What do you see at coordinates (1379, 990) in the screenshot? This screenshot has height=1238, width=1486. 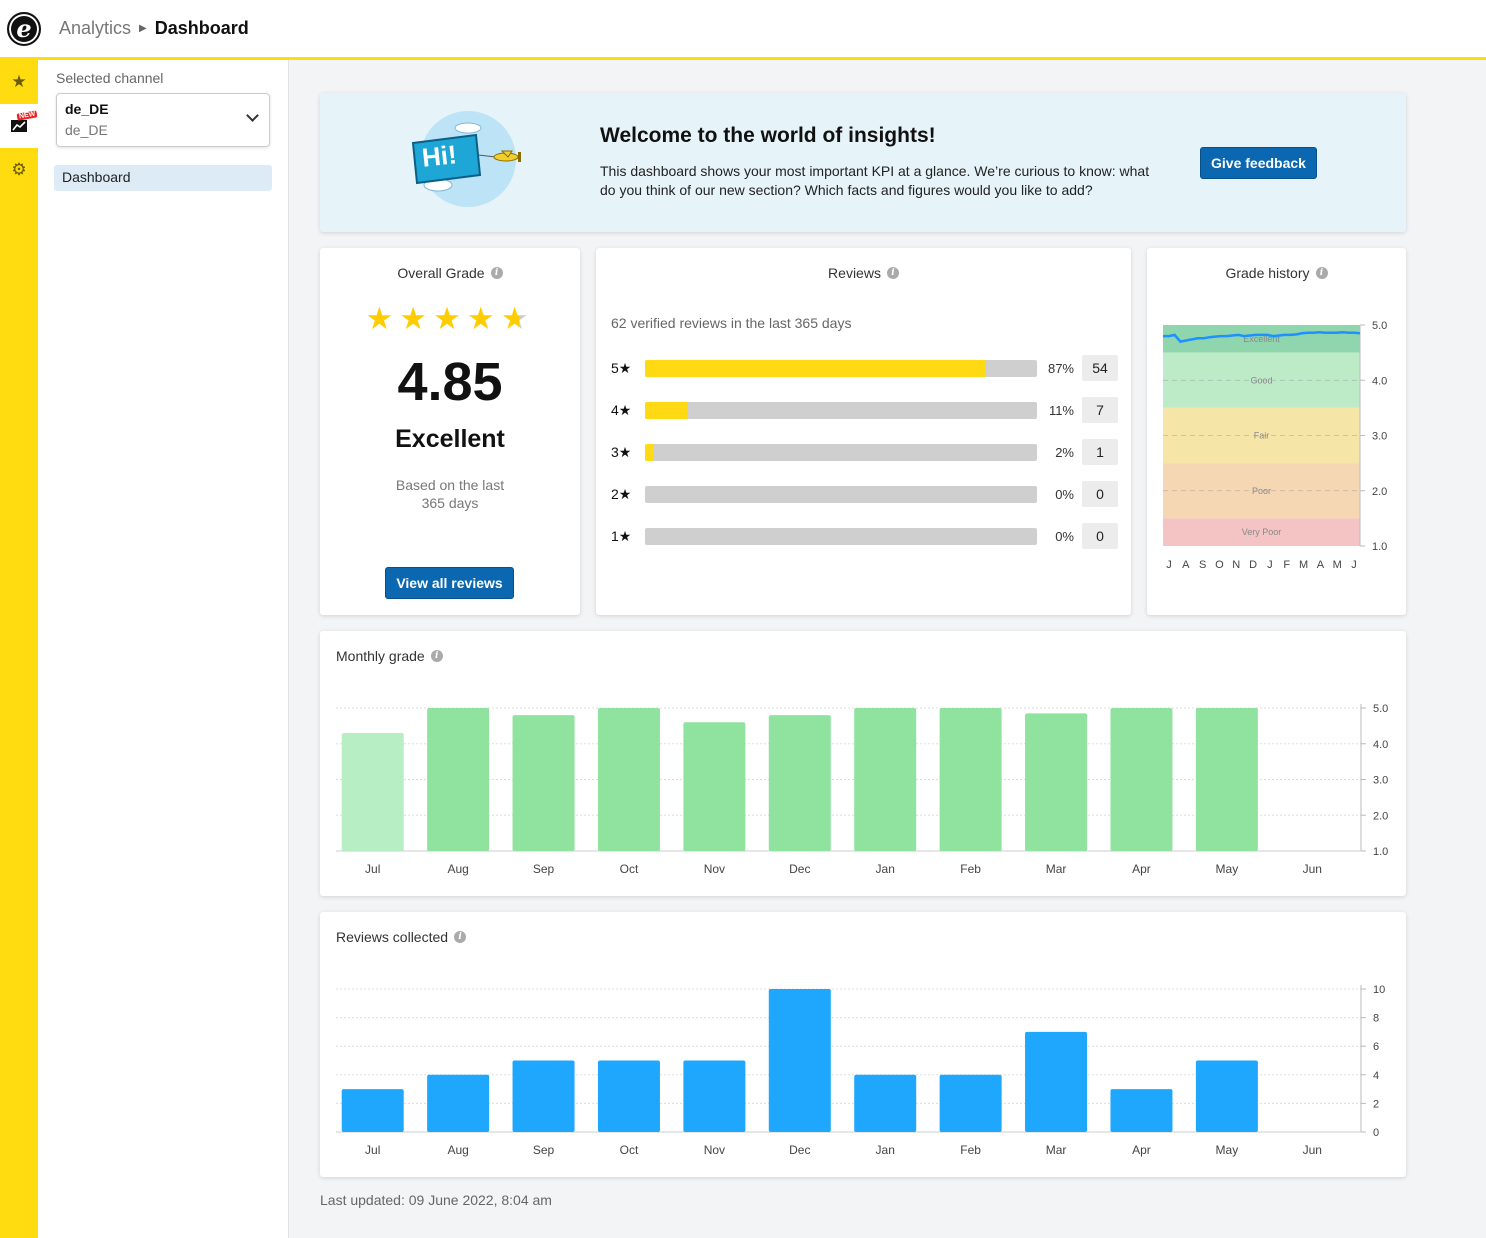 I see `y-tick-label: 10` at bounding box center [1379, 990].